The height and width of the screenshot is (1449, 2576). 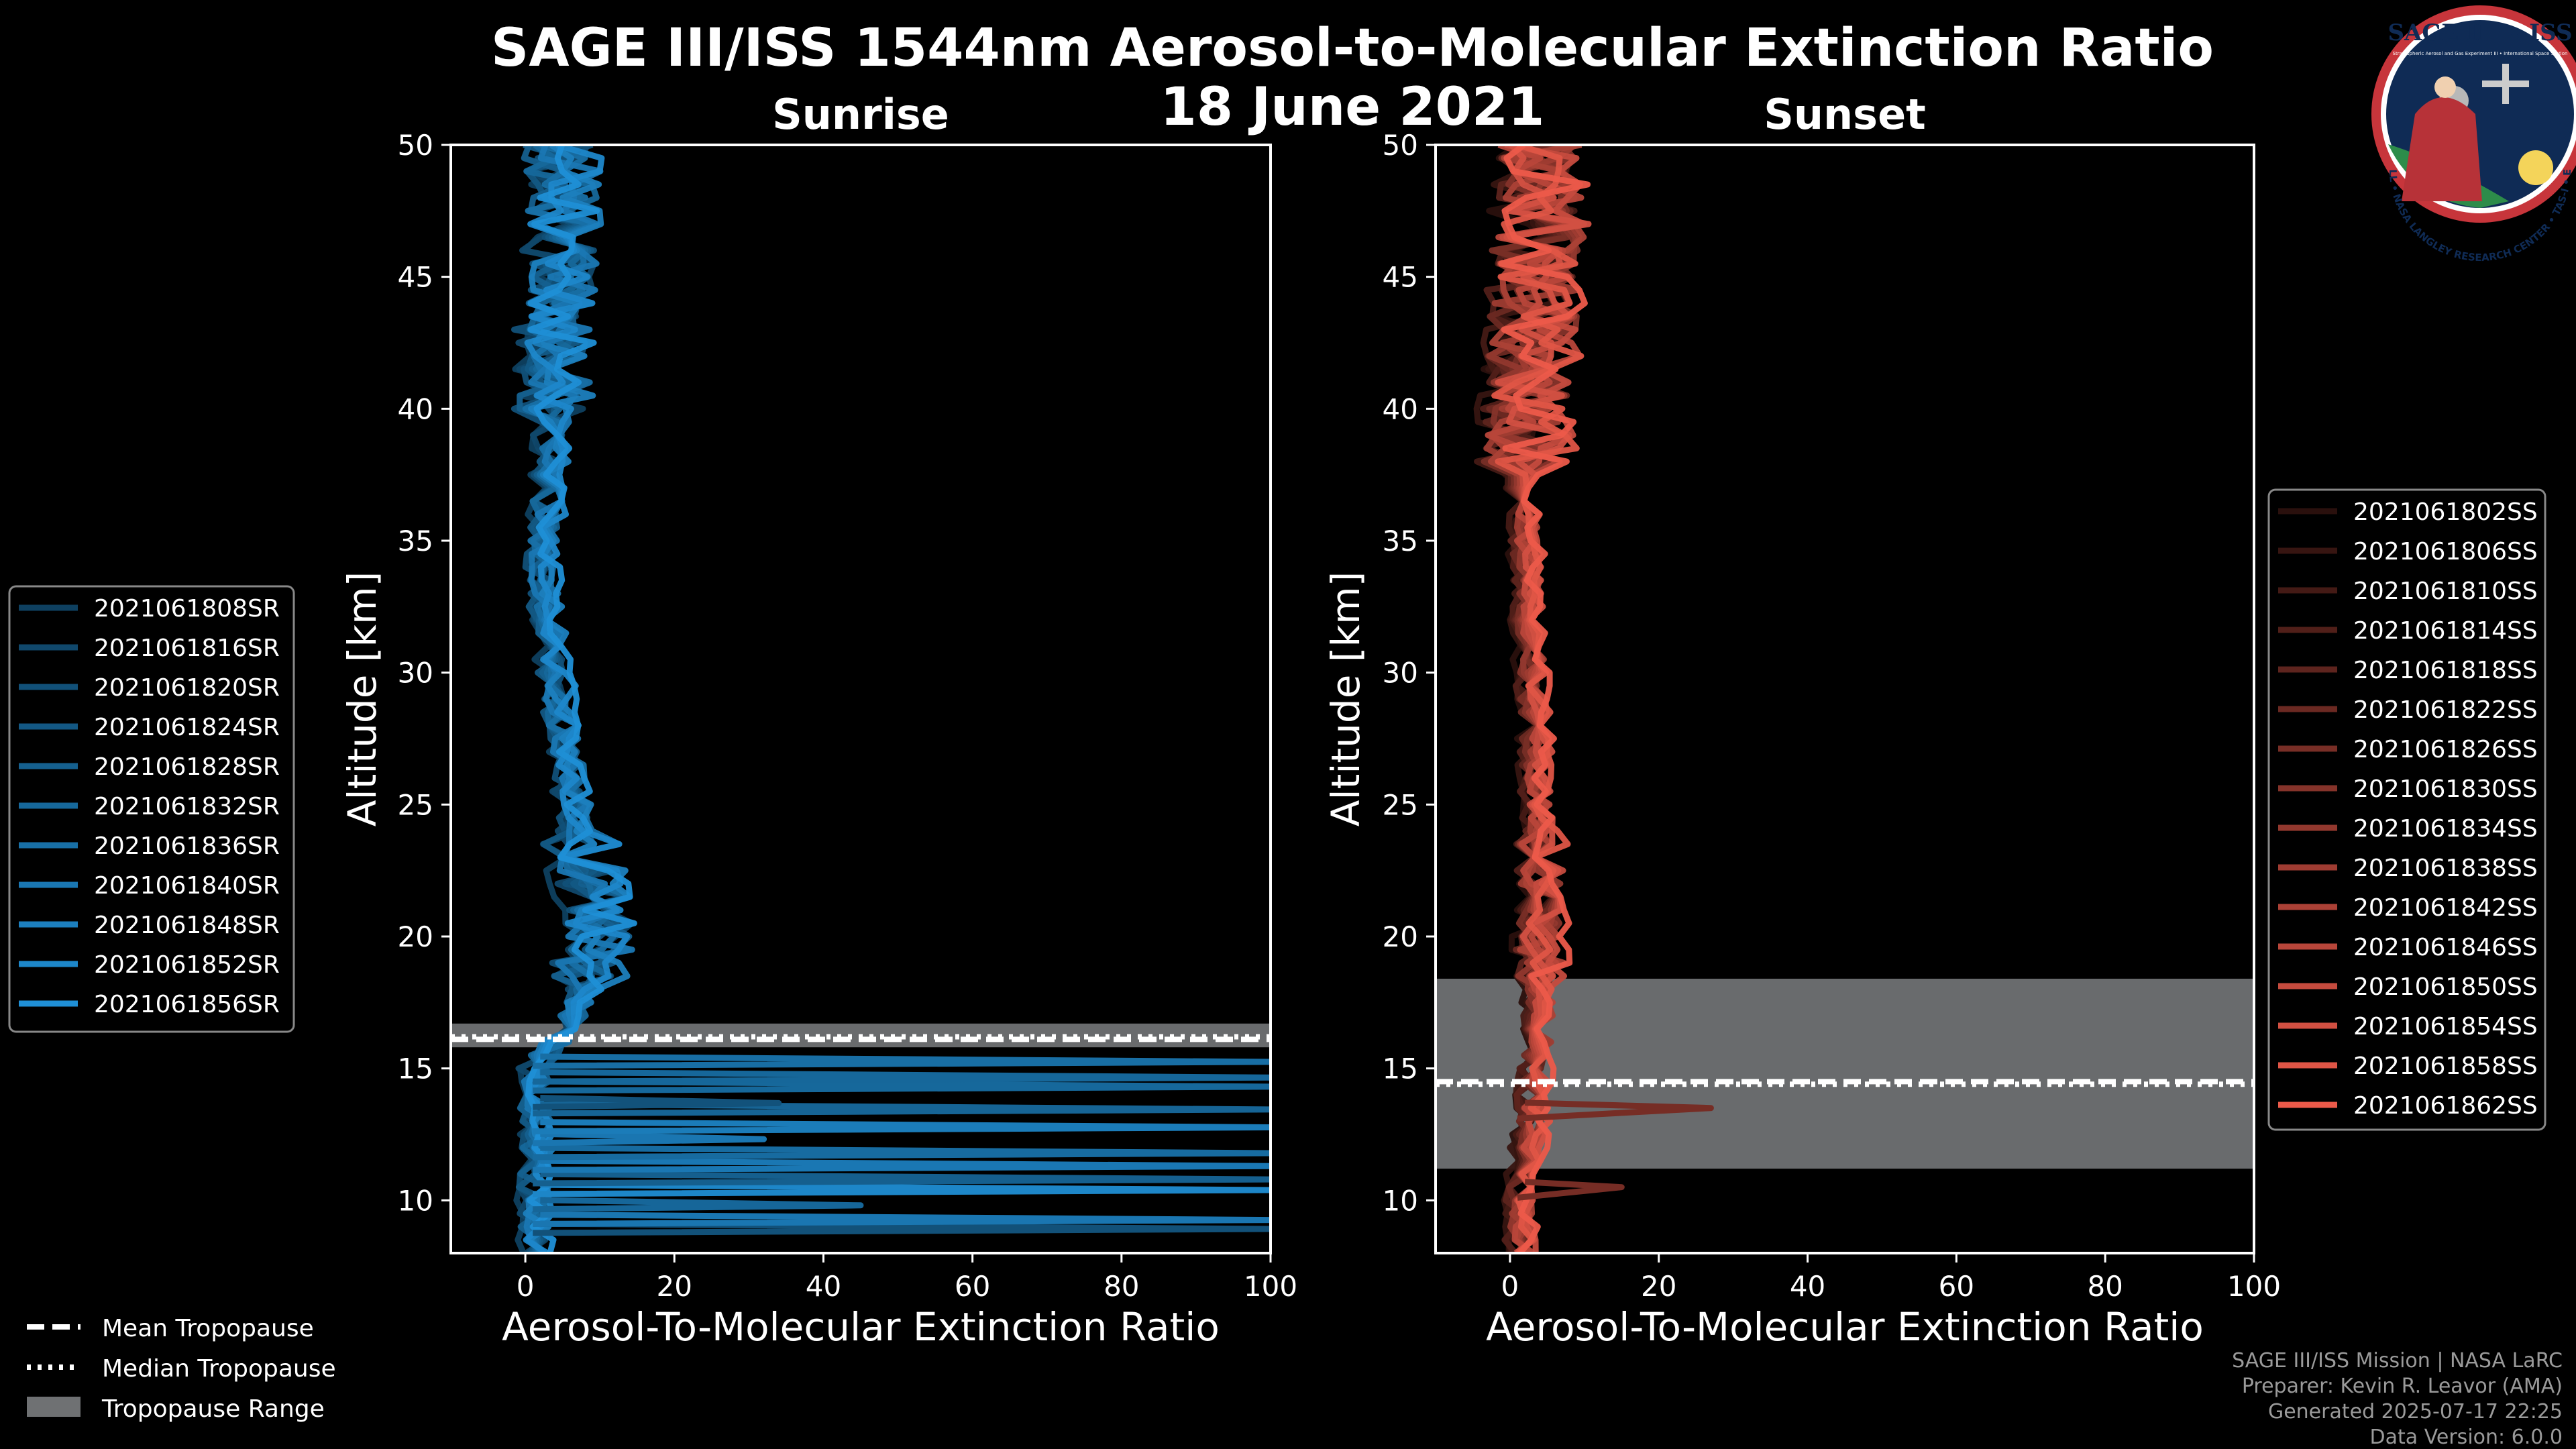 What do you see at coordinates (2445, 591) in the screenshot?
I see `legend-label: 2021061810SS` at bounding box center [2445, 591].